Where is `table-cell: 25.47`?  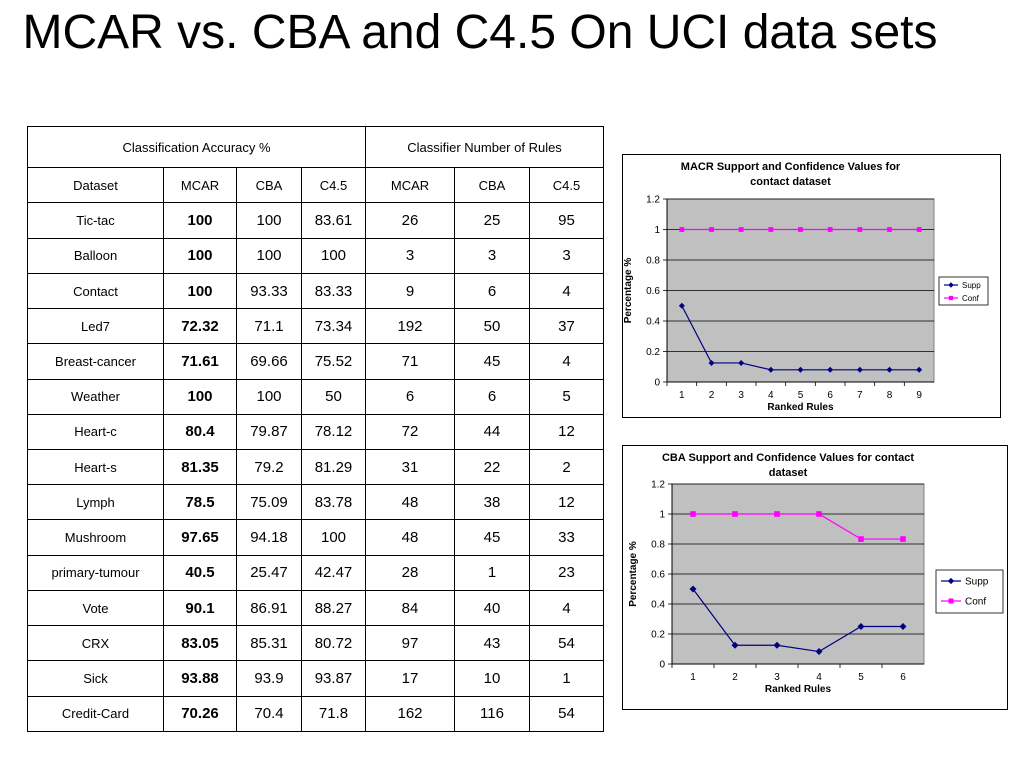 table-cell: 25.47 is located at coordinates (269, 572).